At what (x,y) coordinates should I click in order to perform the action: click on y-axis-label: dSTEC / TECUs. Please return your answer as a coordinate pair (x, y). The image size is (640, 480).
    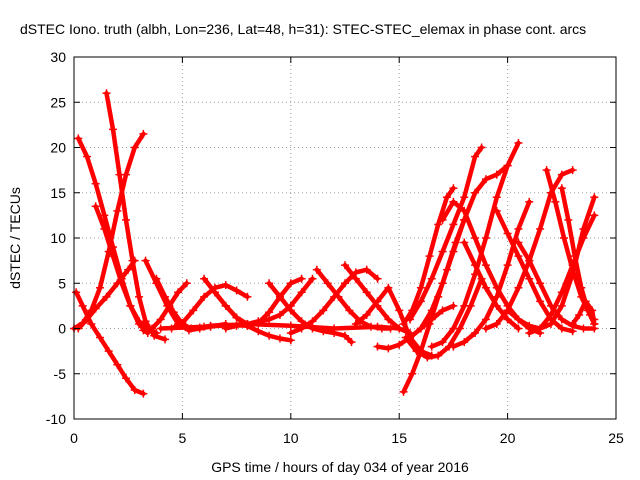
    Looking at the image, I should click on (15, 238).